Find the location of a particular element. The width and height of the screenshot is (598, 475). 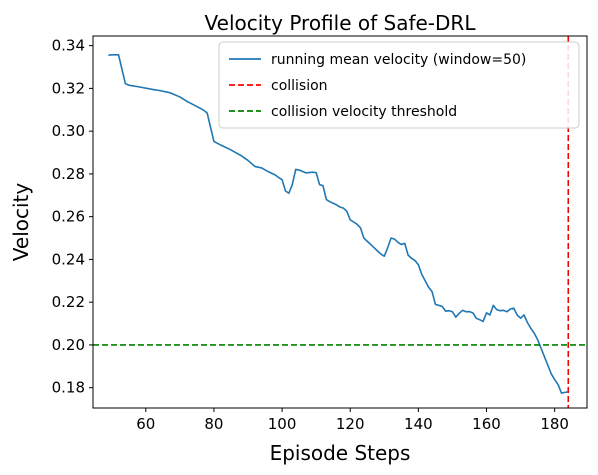

legend-label: collision velocity threshold is located at coordinates (364, 112).